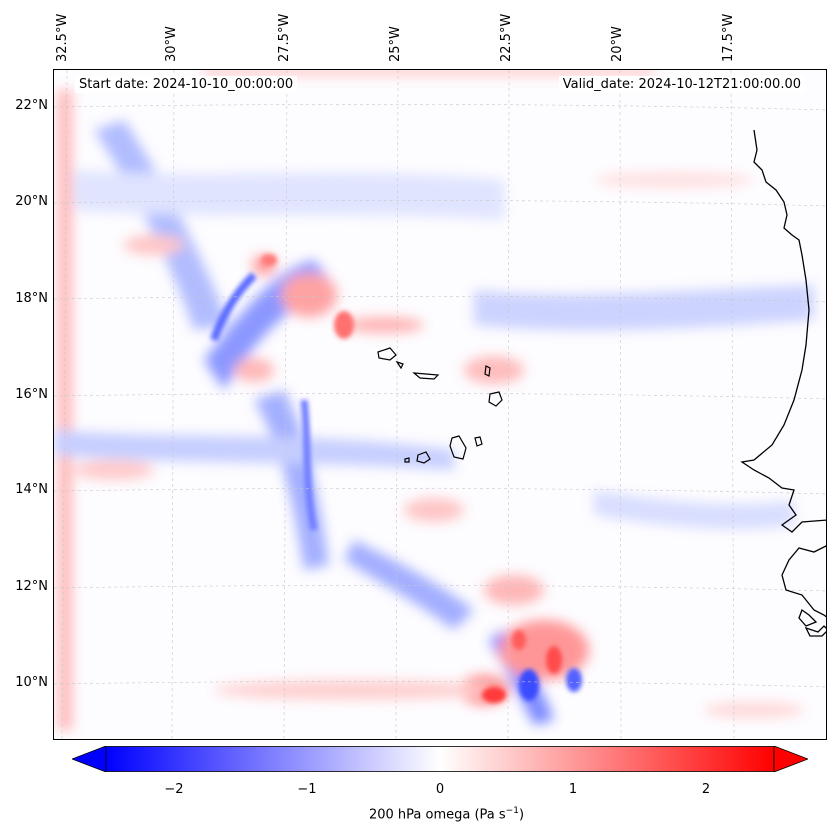  Describe the element at coordinates (487, 371) in the screenshot. I see `sal-island` at that location.